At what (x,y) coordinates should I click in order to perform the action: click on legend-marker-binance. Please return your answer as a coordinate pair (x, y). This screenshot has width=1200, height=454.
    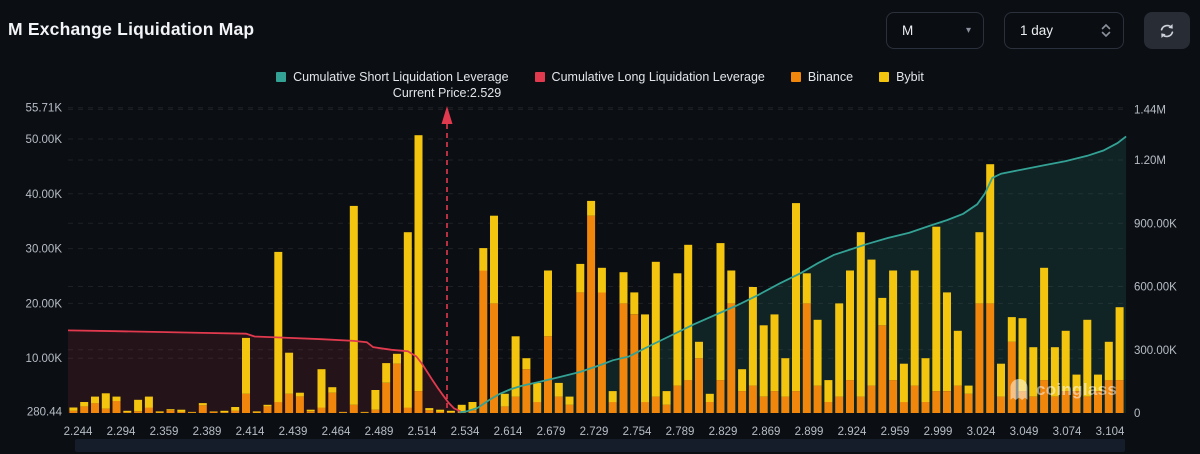
    Looking at the image, I should click on (795, 77).